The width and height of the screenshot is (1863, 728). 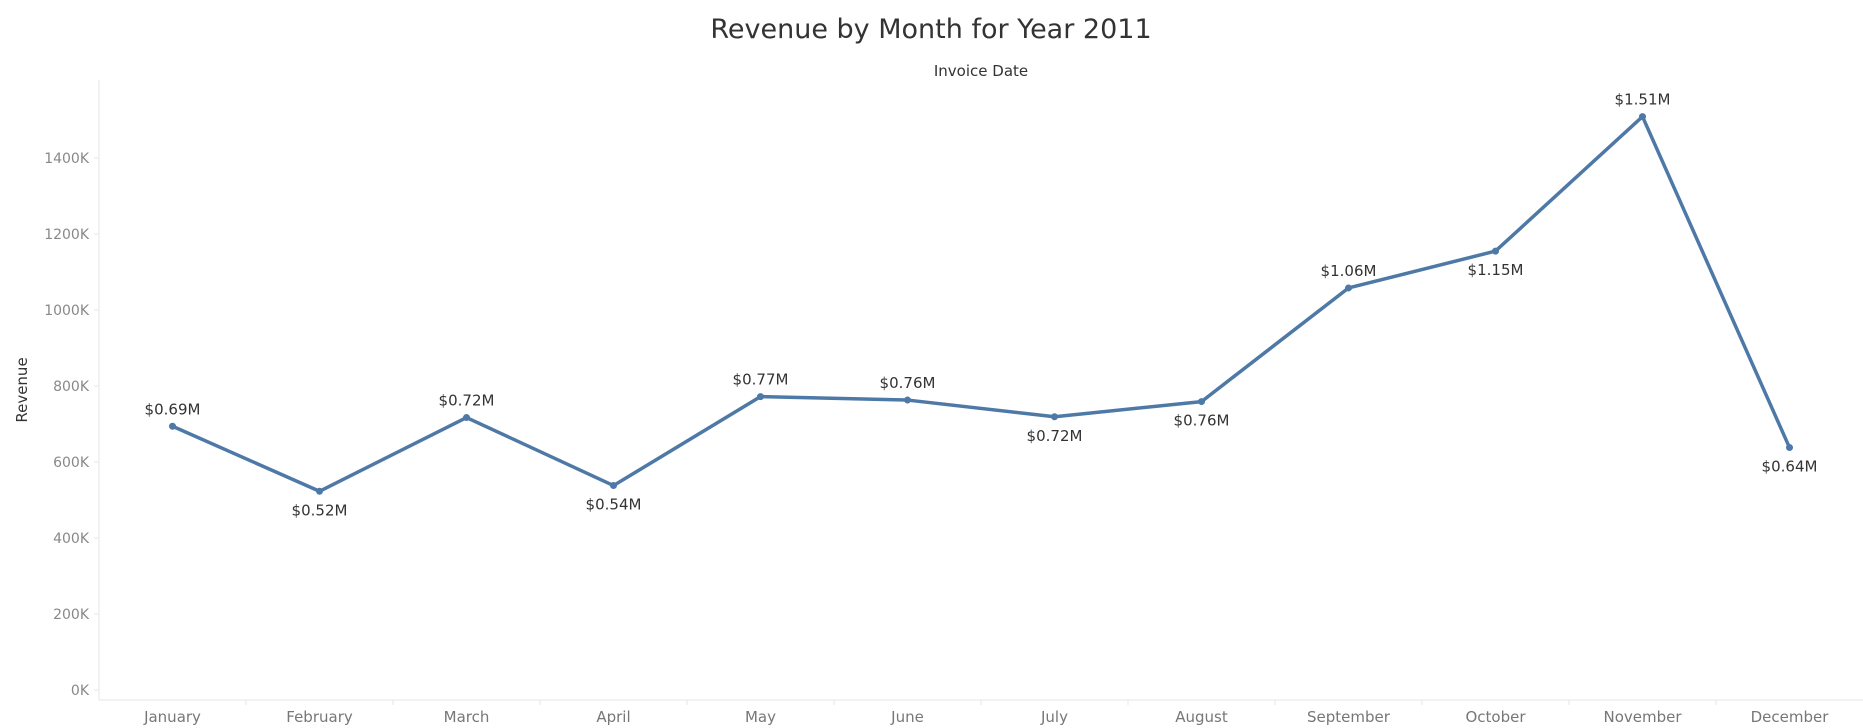 What do you see at coordinates (1349, 271) in the screenshot?
I see `data-label: $1.06M` at bounding box center [1349, 271].